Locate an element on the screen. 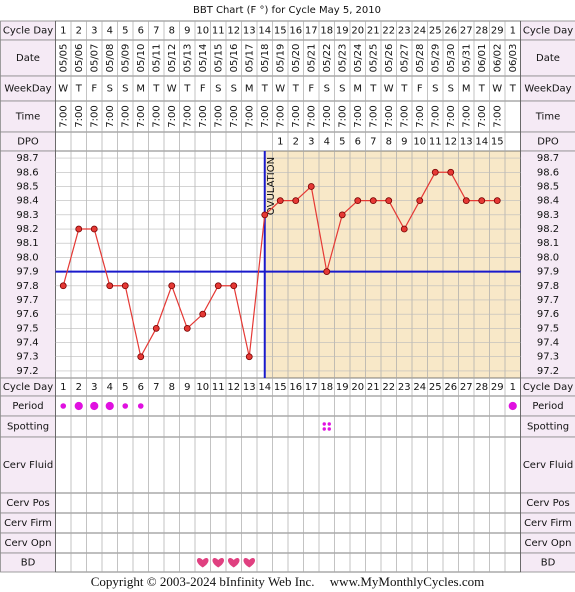 The width and height of the screenshot is (575, 592). date: 05/29 is located at coordinates (435, 58).